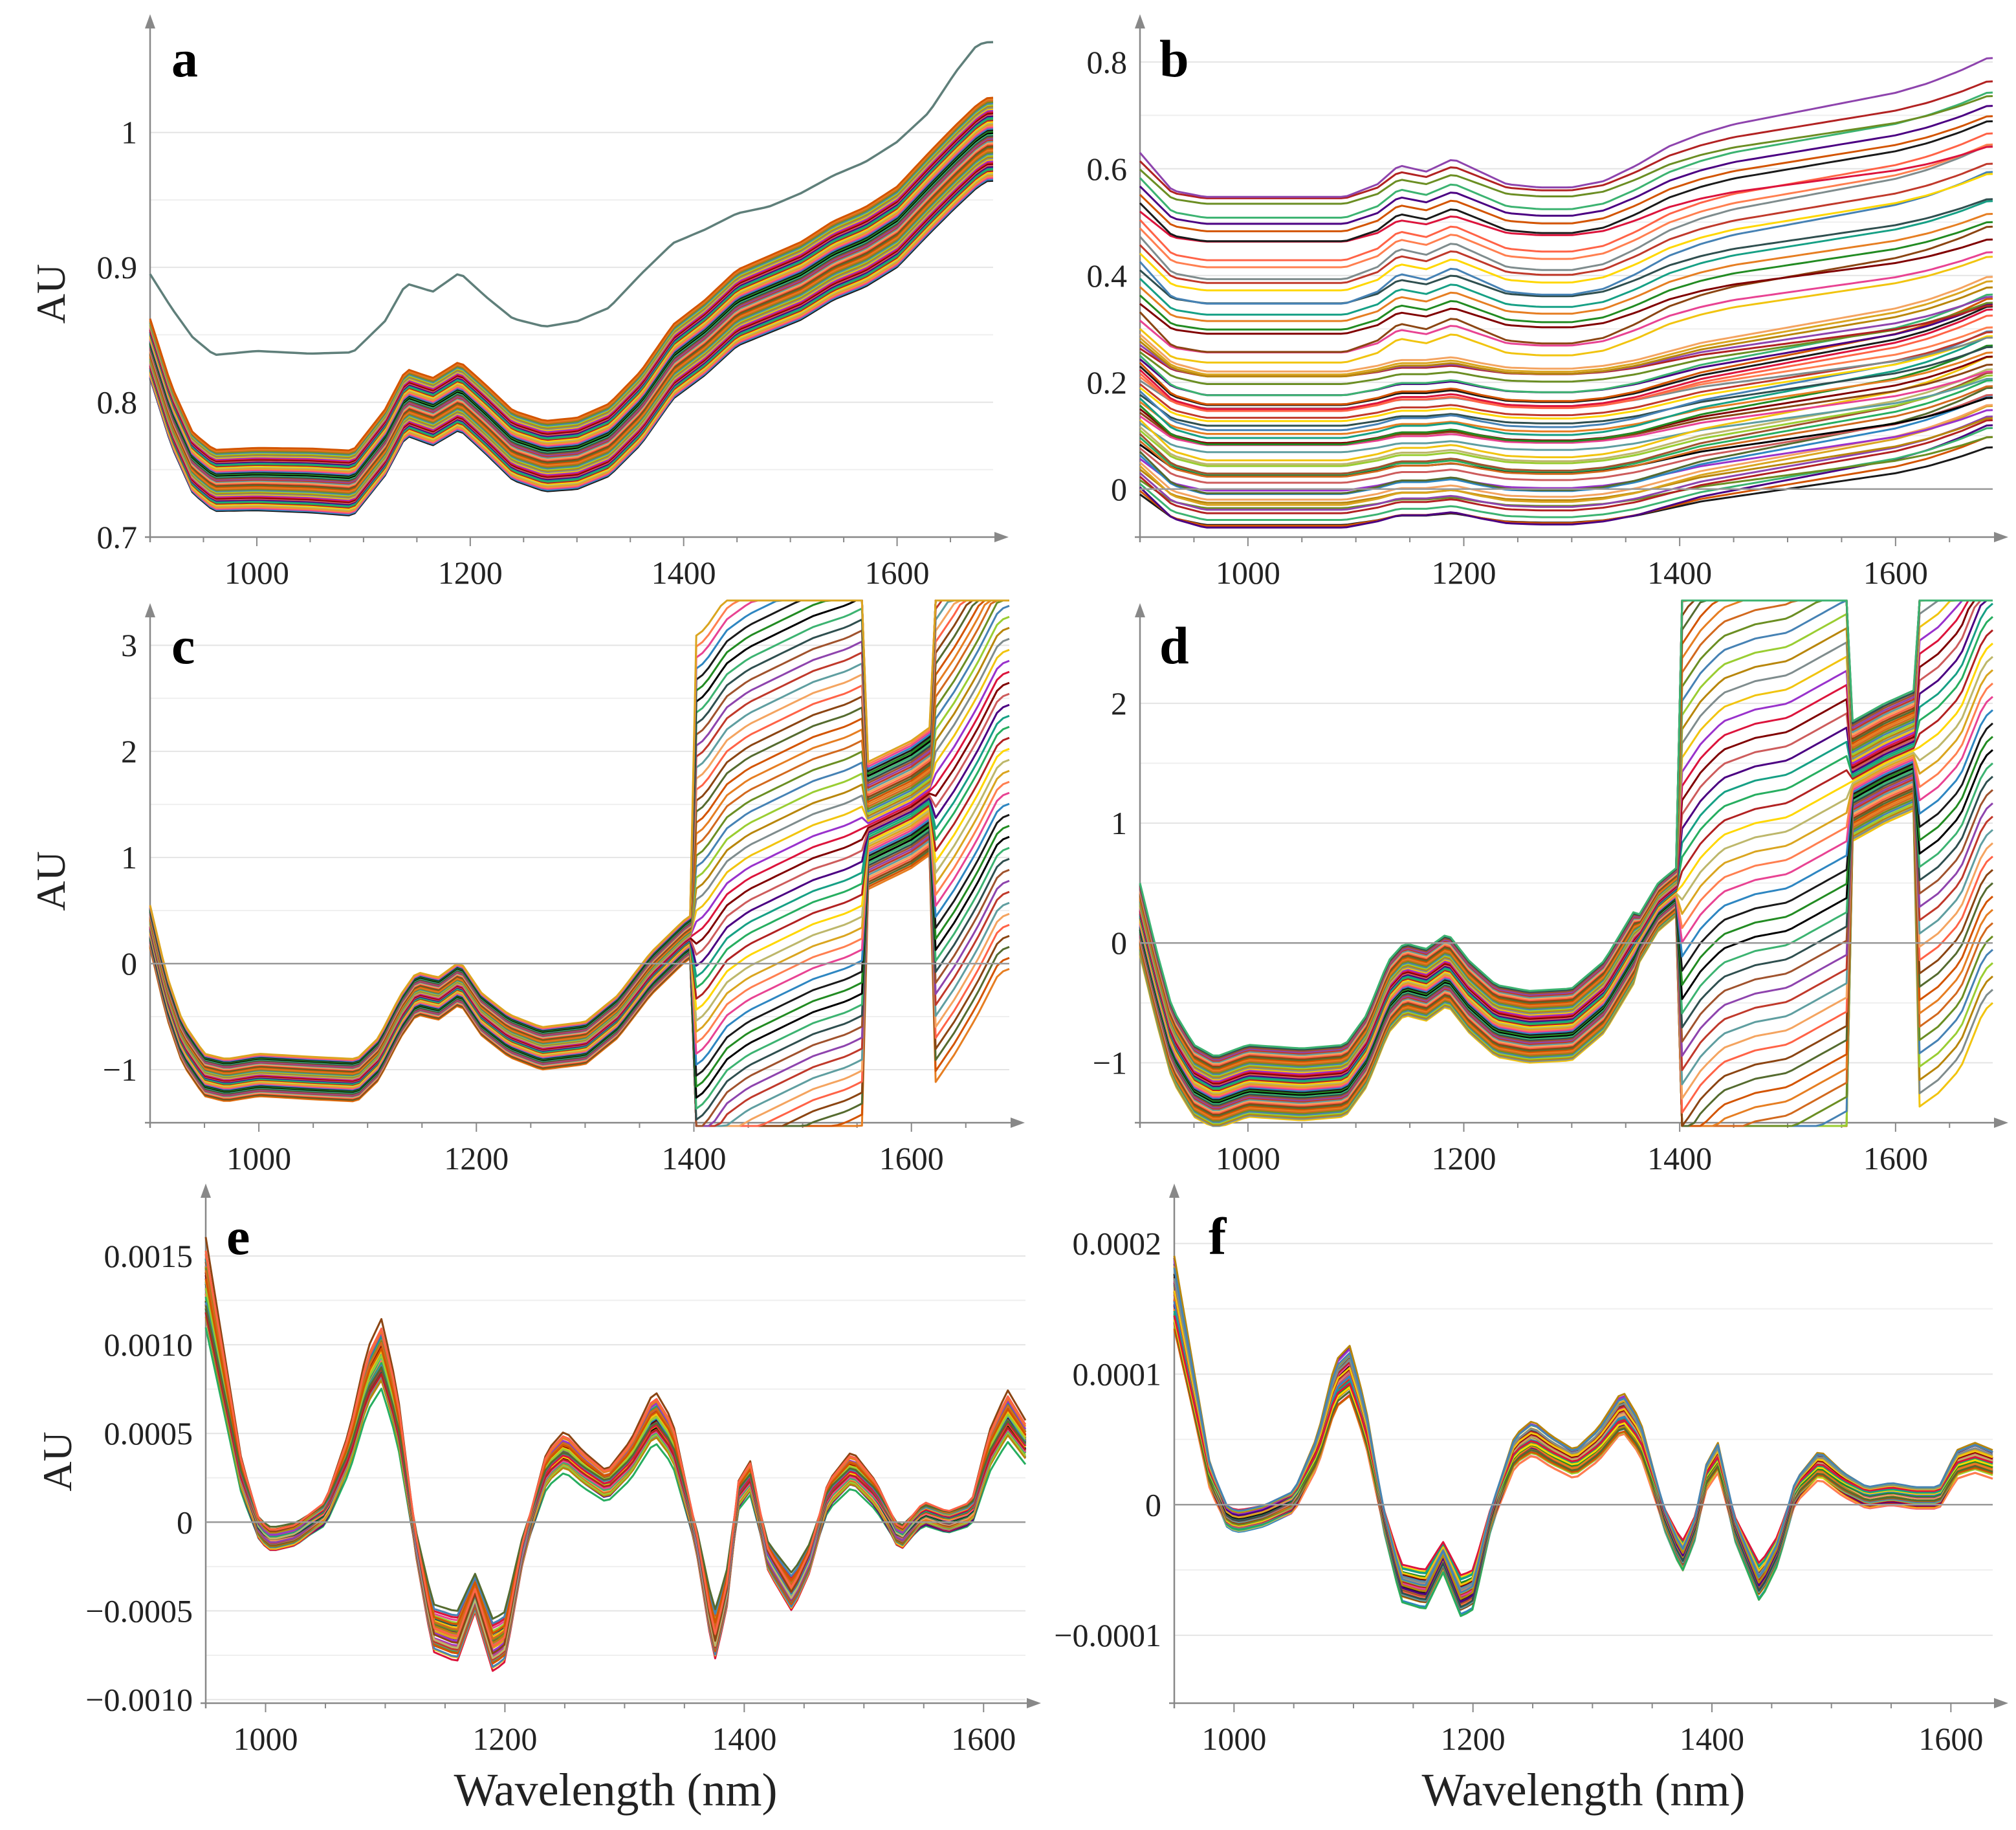  I want to click on x-tick-label: 1600, so click(1895, 1158).